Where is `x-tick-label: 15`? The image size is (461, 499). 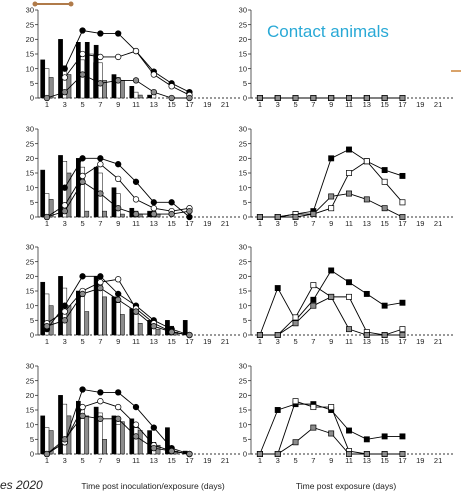
x-tick-label: 15 is located at coordinates (171, 341).